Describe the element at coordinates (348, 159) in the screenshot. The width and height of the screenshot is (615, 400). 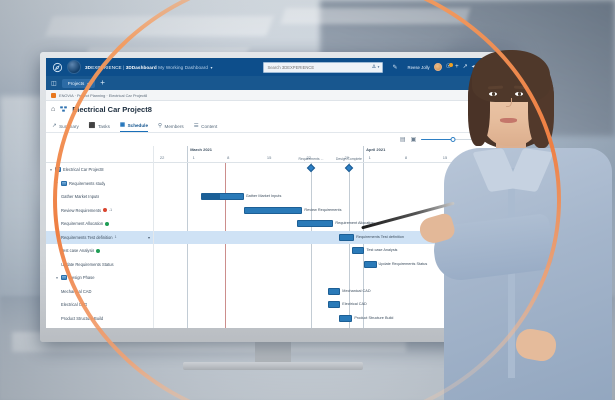
I see `milestone-label: Design Complete` at that location.